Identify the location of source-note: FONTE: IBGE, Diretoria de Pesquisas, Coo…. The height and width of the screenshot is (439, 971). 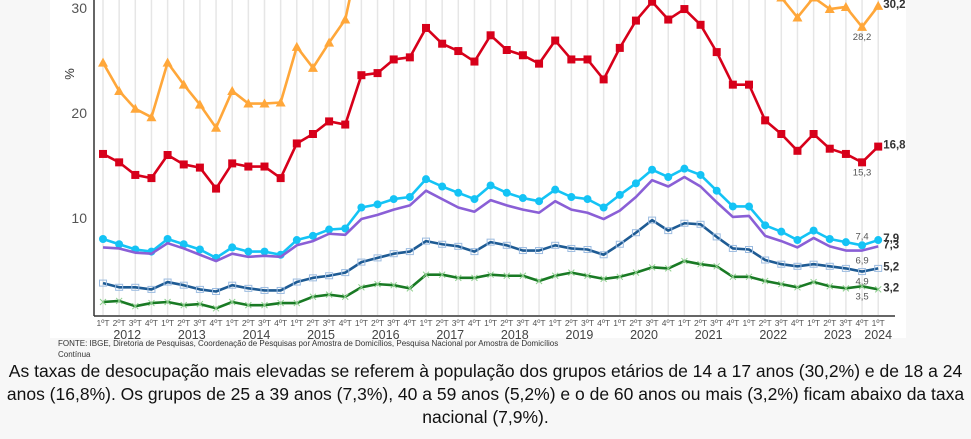
(308, 343).